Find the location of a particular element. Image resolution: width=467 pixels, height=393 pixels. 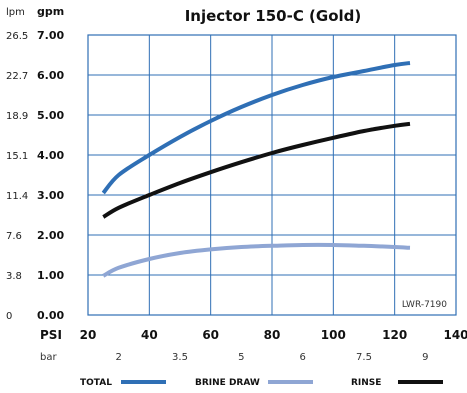

y-tick-label-lpm: 3.8 is located at coordinates (14, 276).